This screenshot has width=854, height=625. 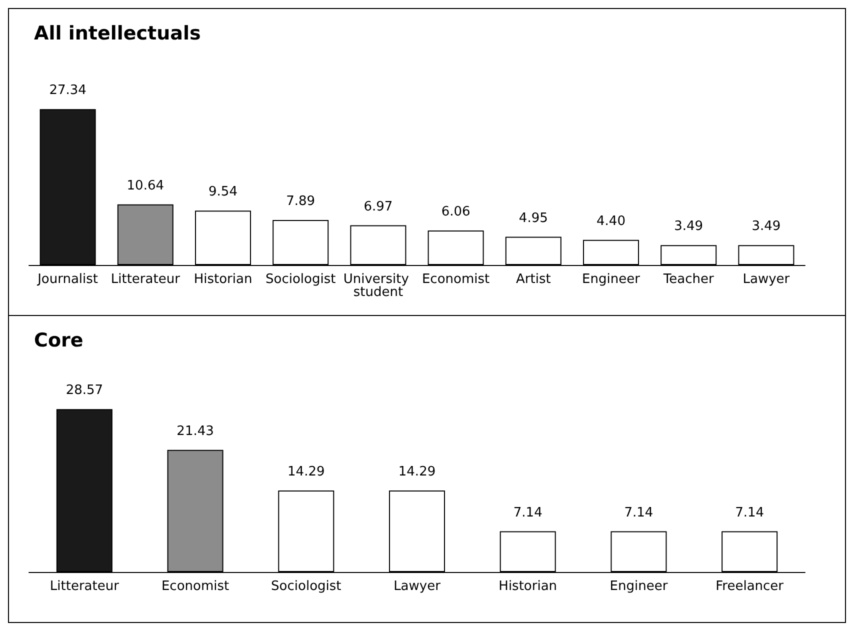 I want to click on chart-title: Core, so click(x=59, y=341).